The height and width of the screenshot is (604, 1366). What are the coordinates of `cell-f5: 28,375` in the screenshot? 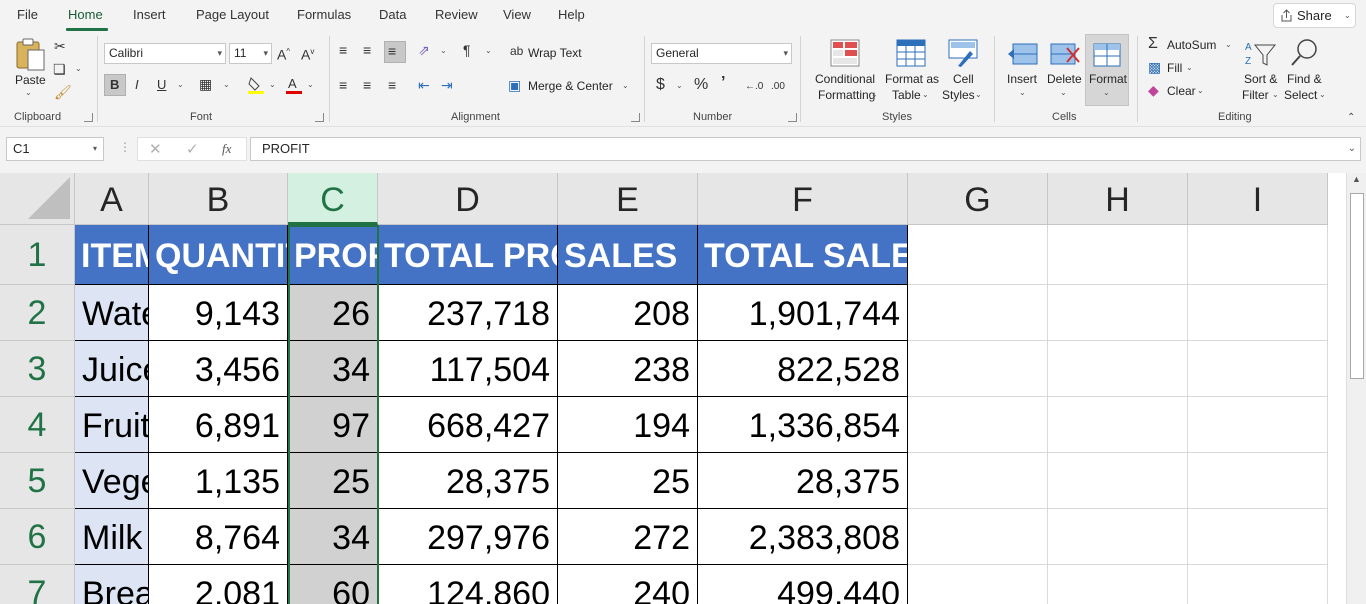 It's located at (803, 481).